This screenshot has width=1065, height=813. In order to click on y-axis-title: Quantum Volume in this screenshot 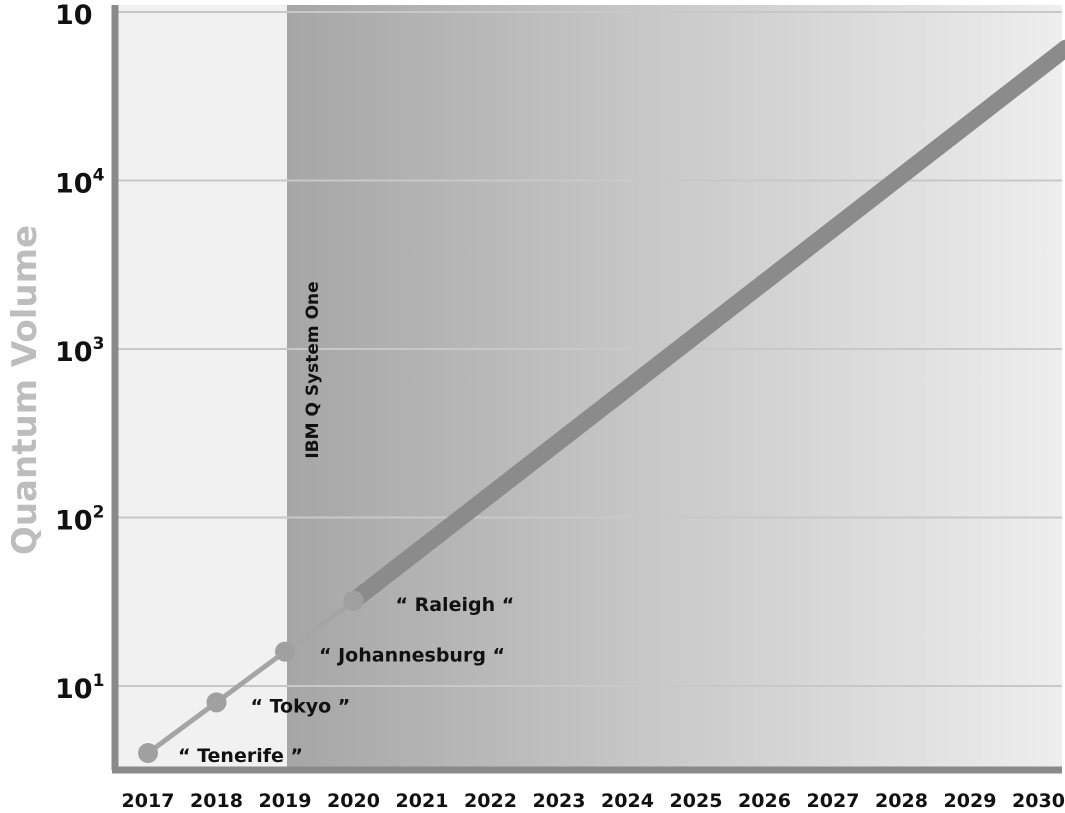, I will do `click(25, 390)`.